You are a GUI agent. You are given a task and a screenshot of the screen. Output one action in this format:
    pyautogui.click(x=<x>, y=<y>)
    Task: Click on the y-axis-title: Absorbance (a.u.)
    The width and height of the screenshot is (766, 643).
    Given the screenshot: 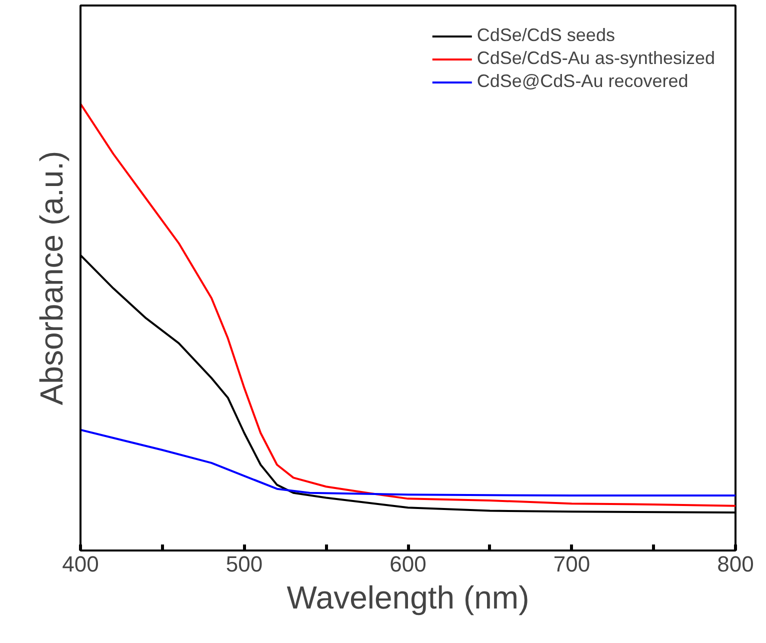 What is the action you would take?
    pyautogui.click(x=52, y=278)
    